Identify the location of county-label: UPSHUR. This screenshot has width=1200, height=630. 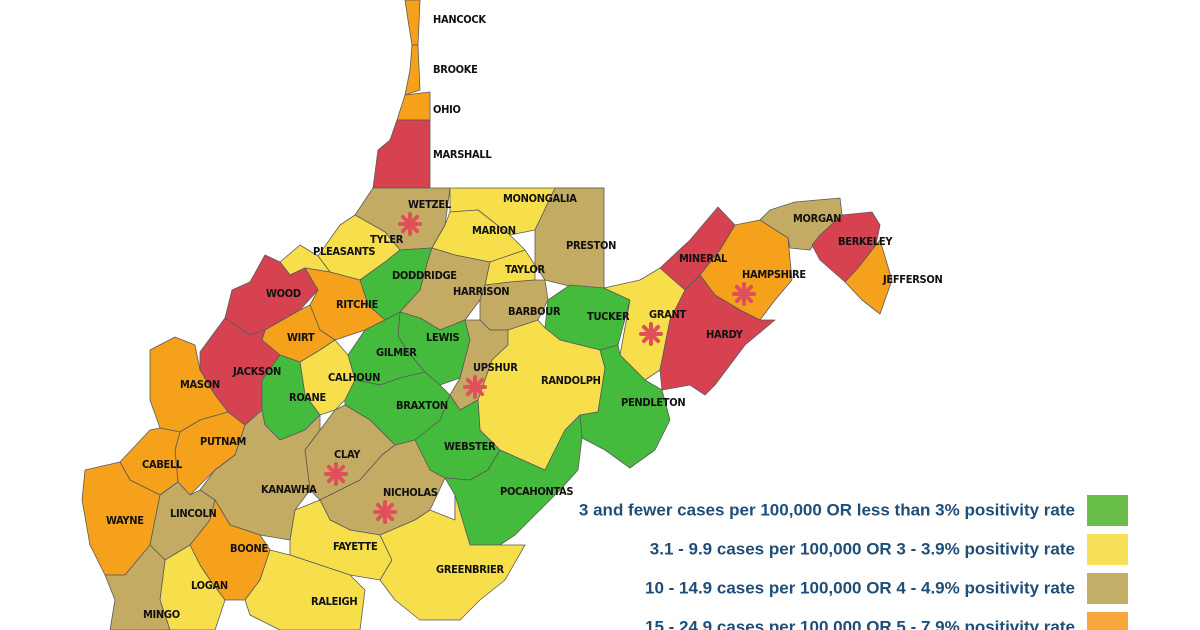
(495, 367).